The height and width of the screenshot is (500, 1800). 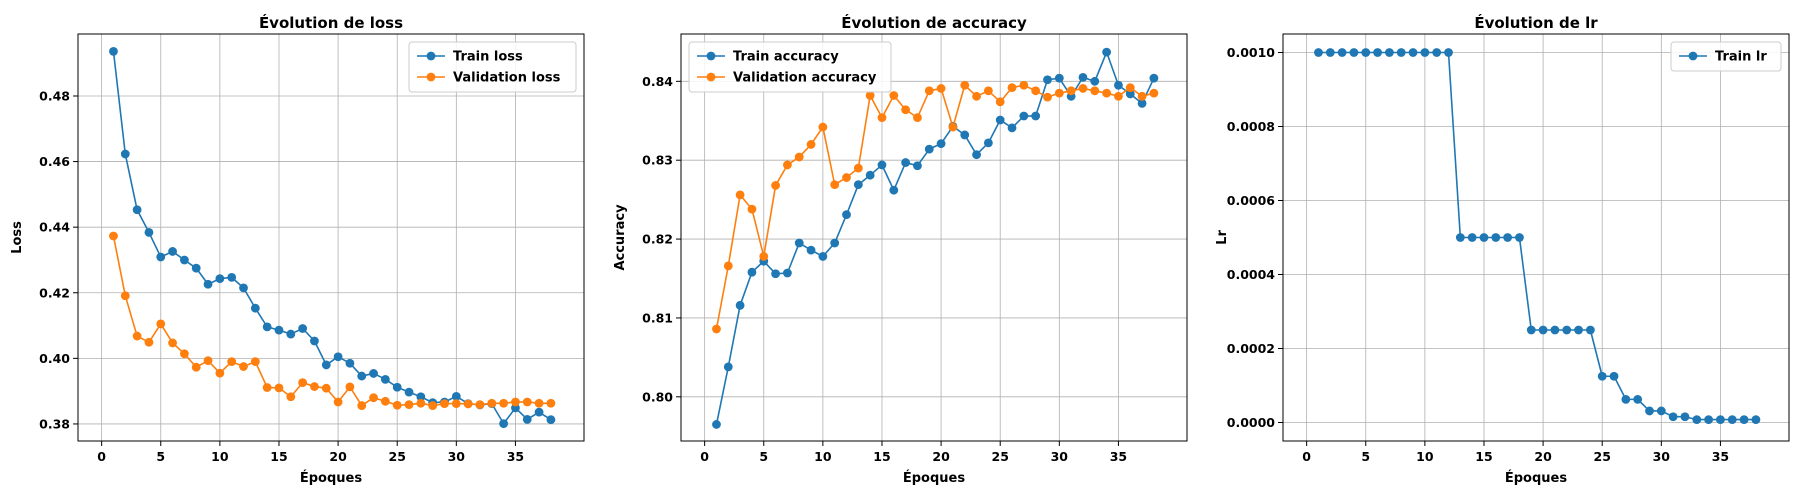 What do you see at coordinates (54, 227) in the screenshot?
I see `y-tick-label: 0.44` at bounding box center [54, 227].